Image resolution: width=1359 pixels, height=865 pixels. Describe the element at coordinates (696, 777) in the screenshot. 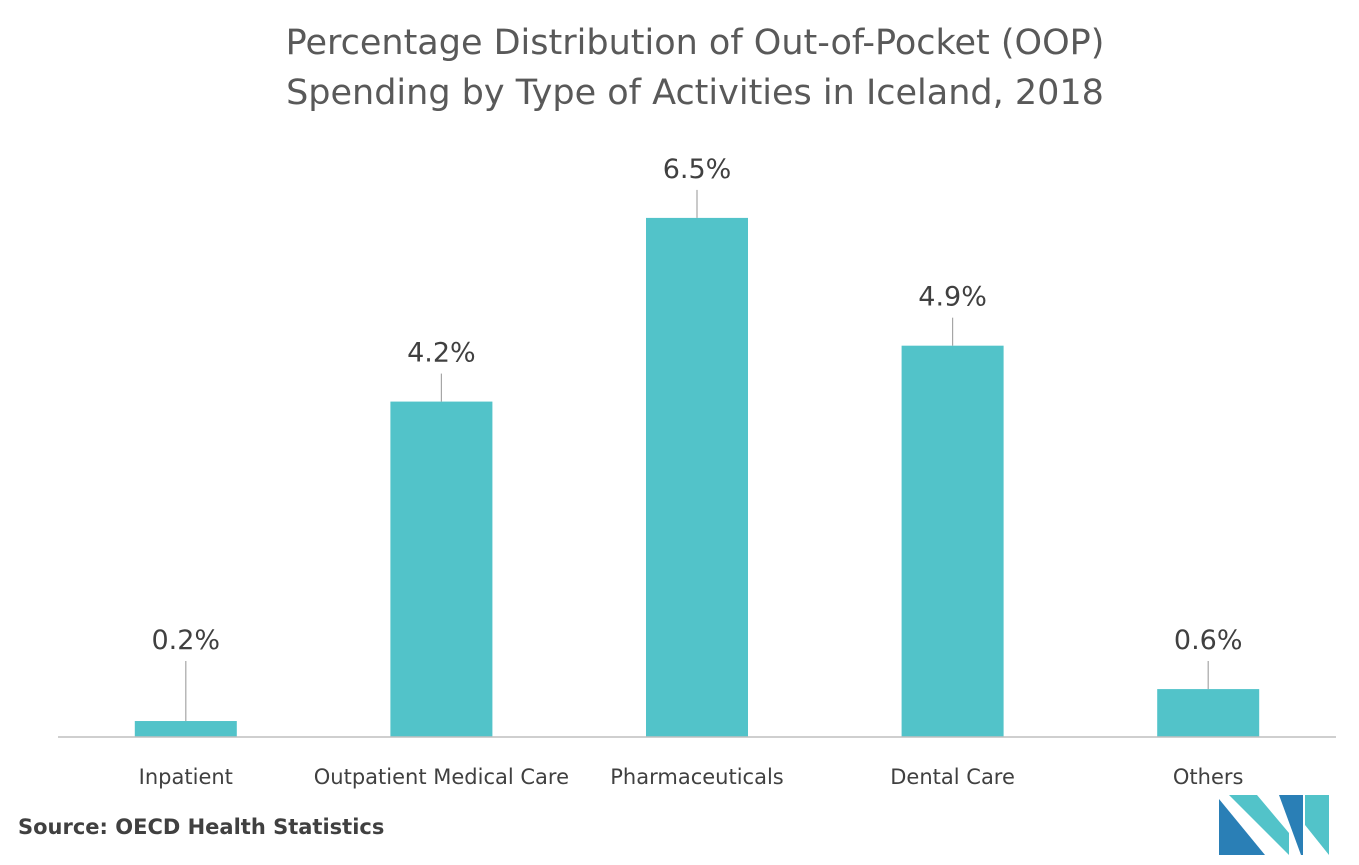

I see `x-tick-label: Pharmaceuticals` at that location.